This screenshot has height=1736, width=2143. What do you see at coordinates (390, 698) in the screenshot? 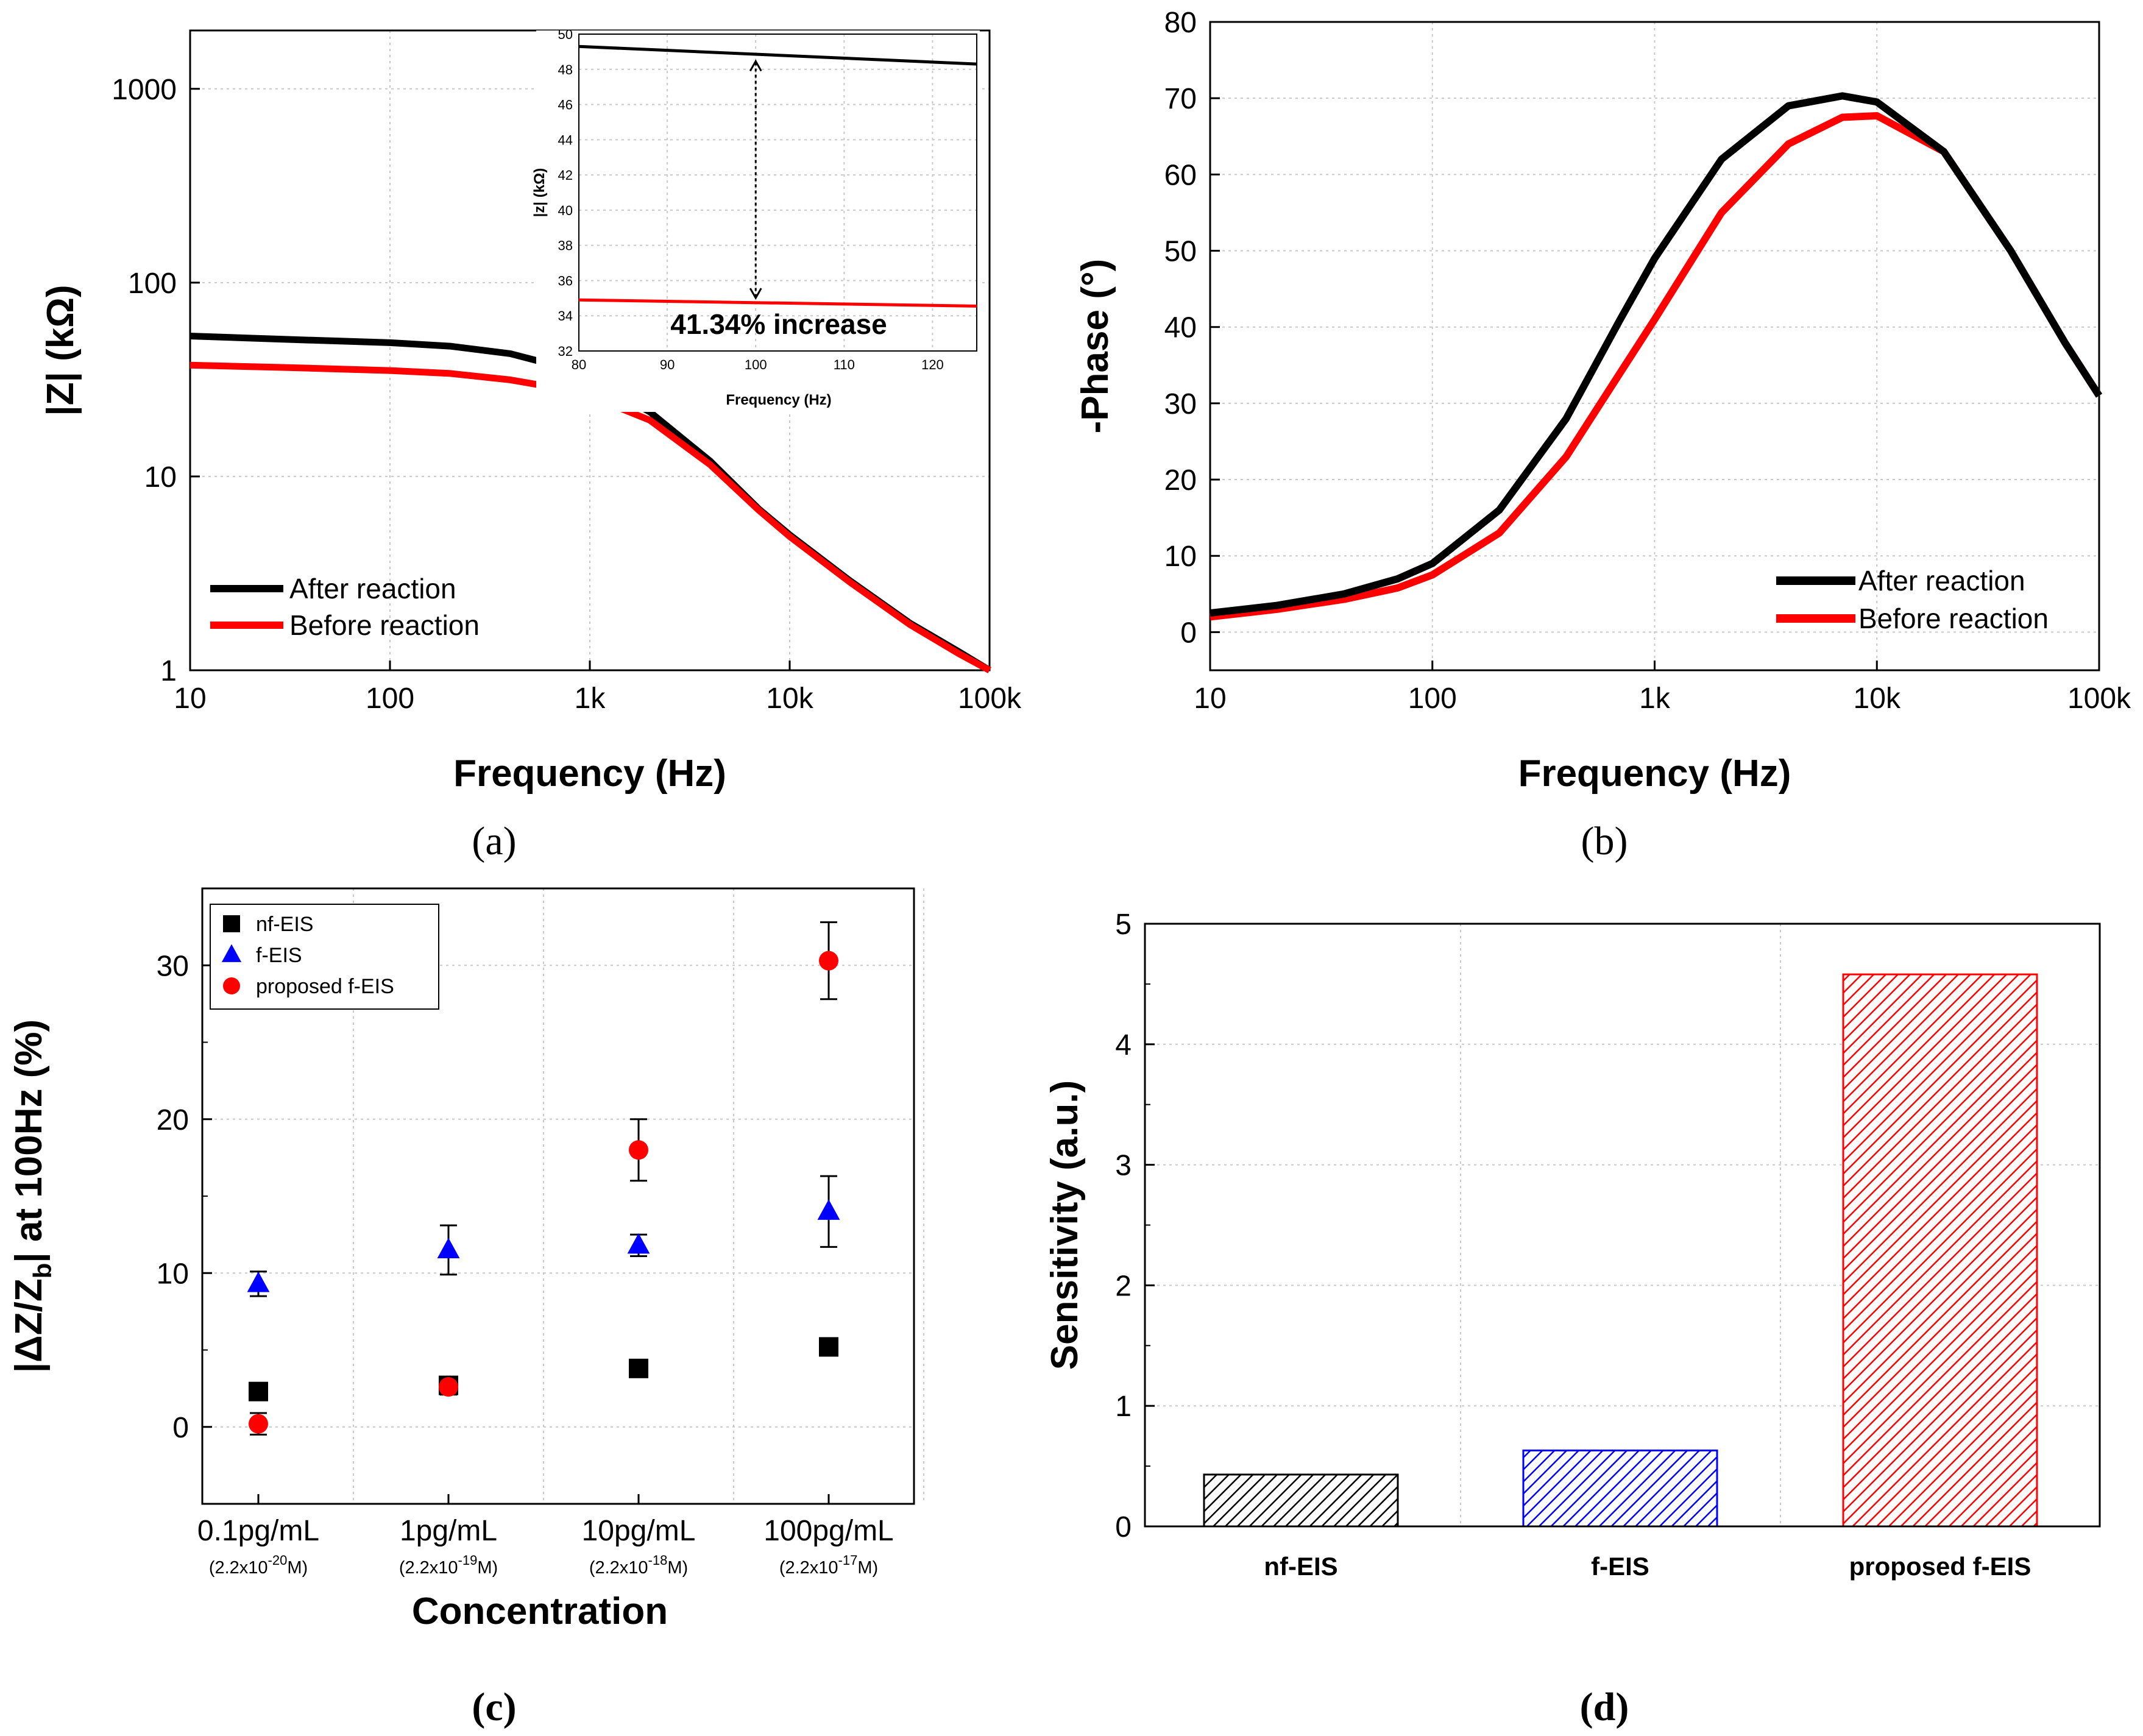
I see `x-tick-label: 100` at bounding box center [390, 698].